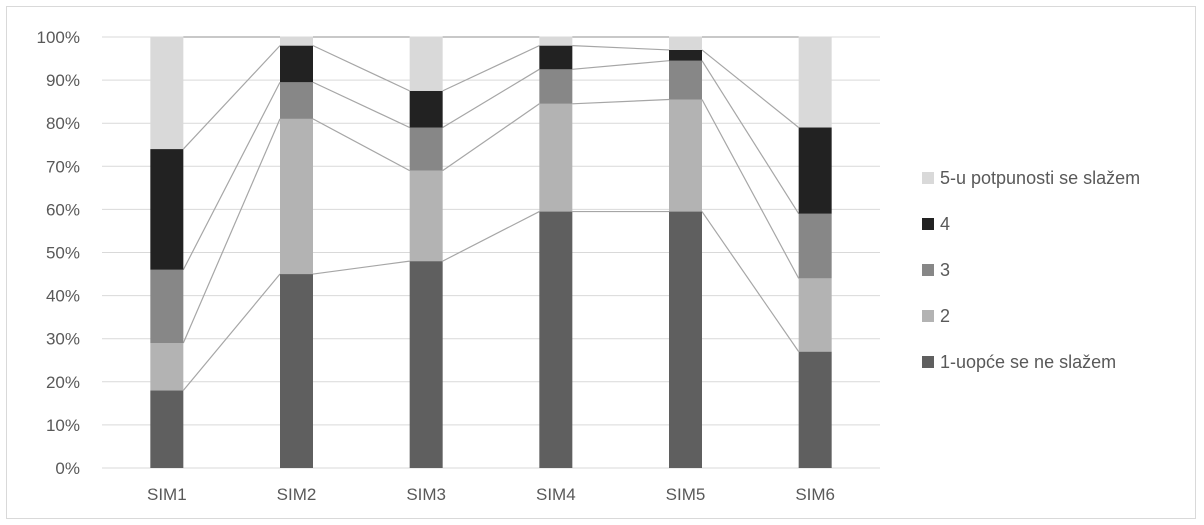 This screenshot has width=1204, height=525. What do you see at coordinates (58, 37) in the screenshot?
I see `y-tick-label: 100%` at bounding box center [58, 37].